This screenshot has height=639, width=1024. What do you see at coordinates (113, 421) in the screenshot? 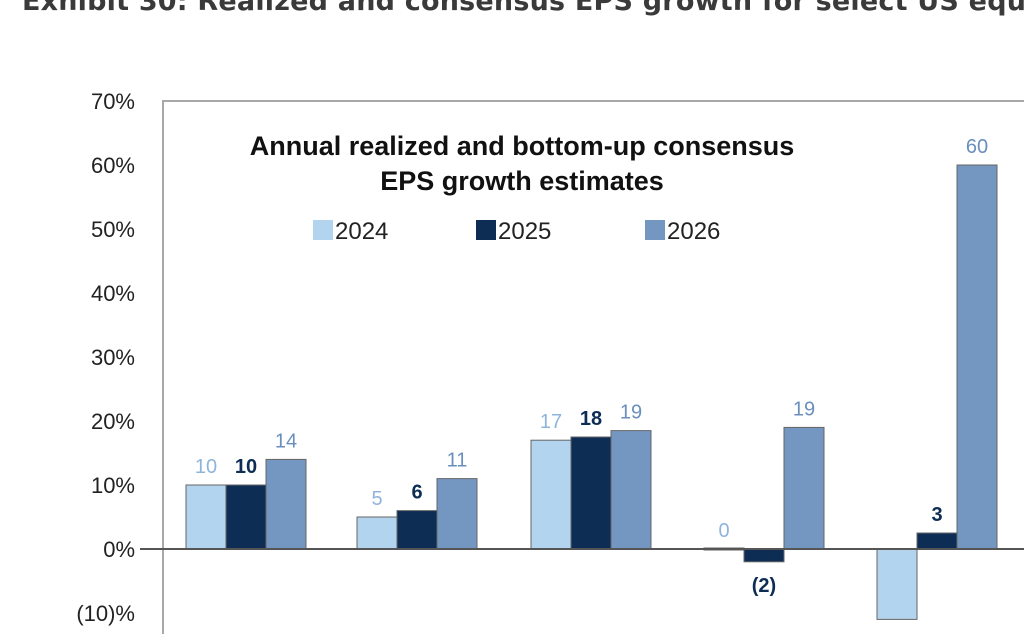
I see `y-tick-label: 20%` at bounding box center [113, 421].